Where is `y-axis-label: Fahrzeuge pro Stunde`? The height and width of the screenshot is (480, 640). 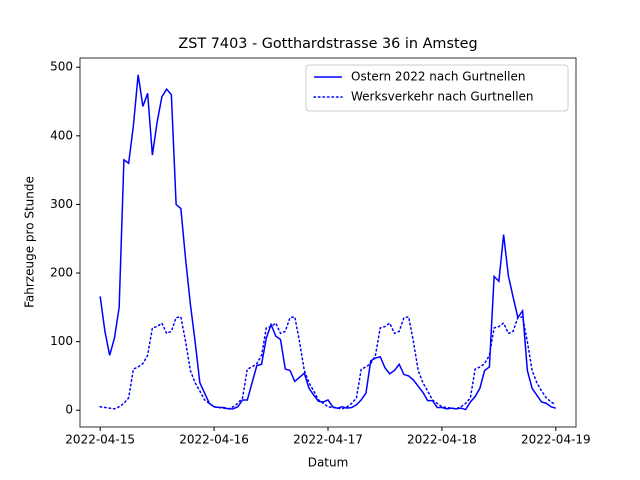 y-axis-label: Fahrzeuge pro Stunde is located at coordinates (30, 242).